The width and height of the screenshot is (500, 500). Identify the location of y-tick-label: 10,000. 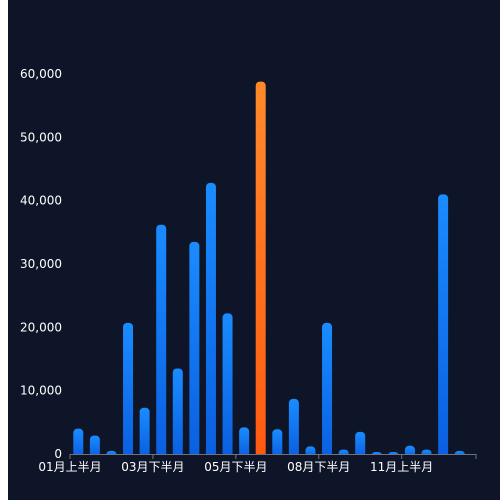
(41, 391).